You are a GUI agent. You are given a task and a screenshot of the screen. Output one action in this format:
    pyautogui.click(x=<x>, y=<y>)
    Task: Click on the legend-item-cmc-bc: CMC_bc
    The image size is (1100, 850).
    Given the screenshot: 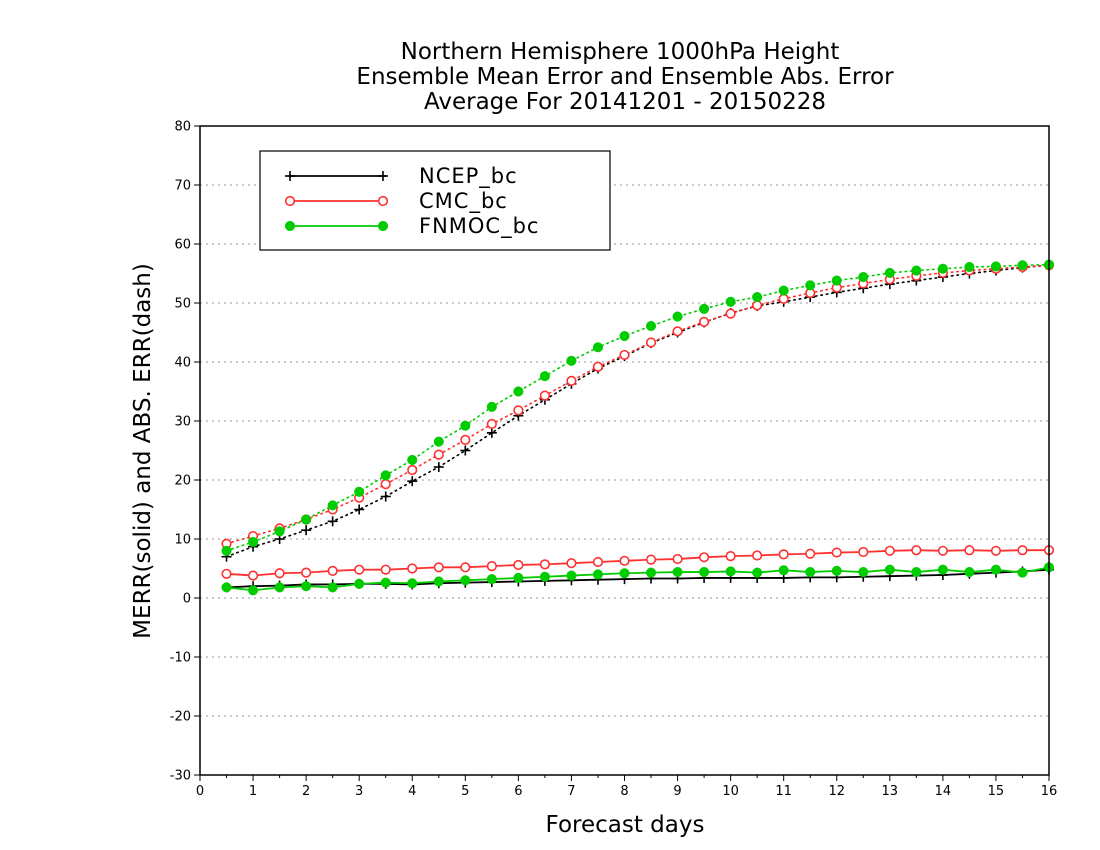 What is the action you would take?
    pyautogui.click(x=396, y=201)
    